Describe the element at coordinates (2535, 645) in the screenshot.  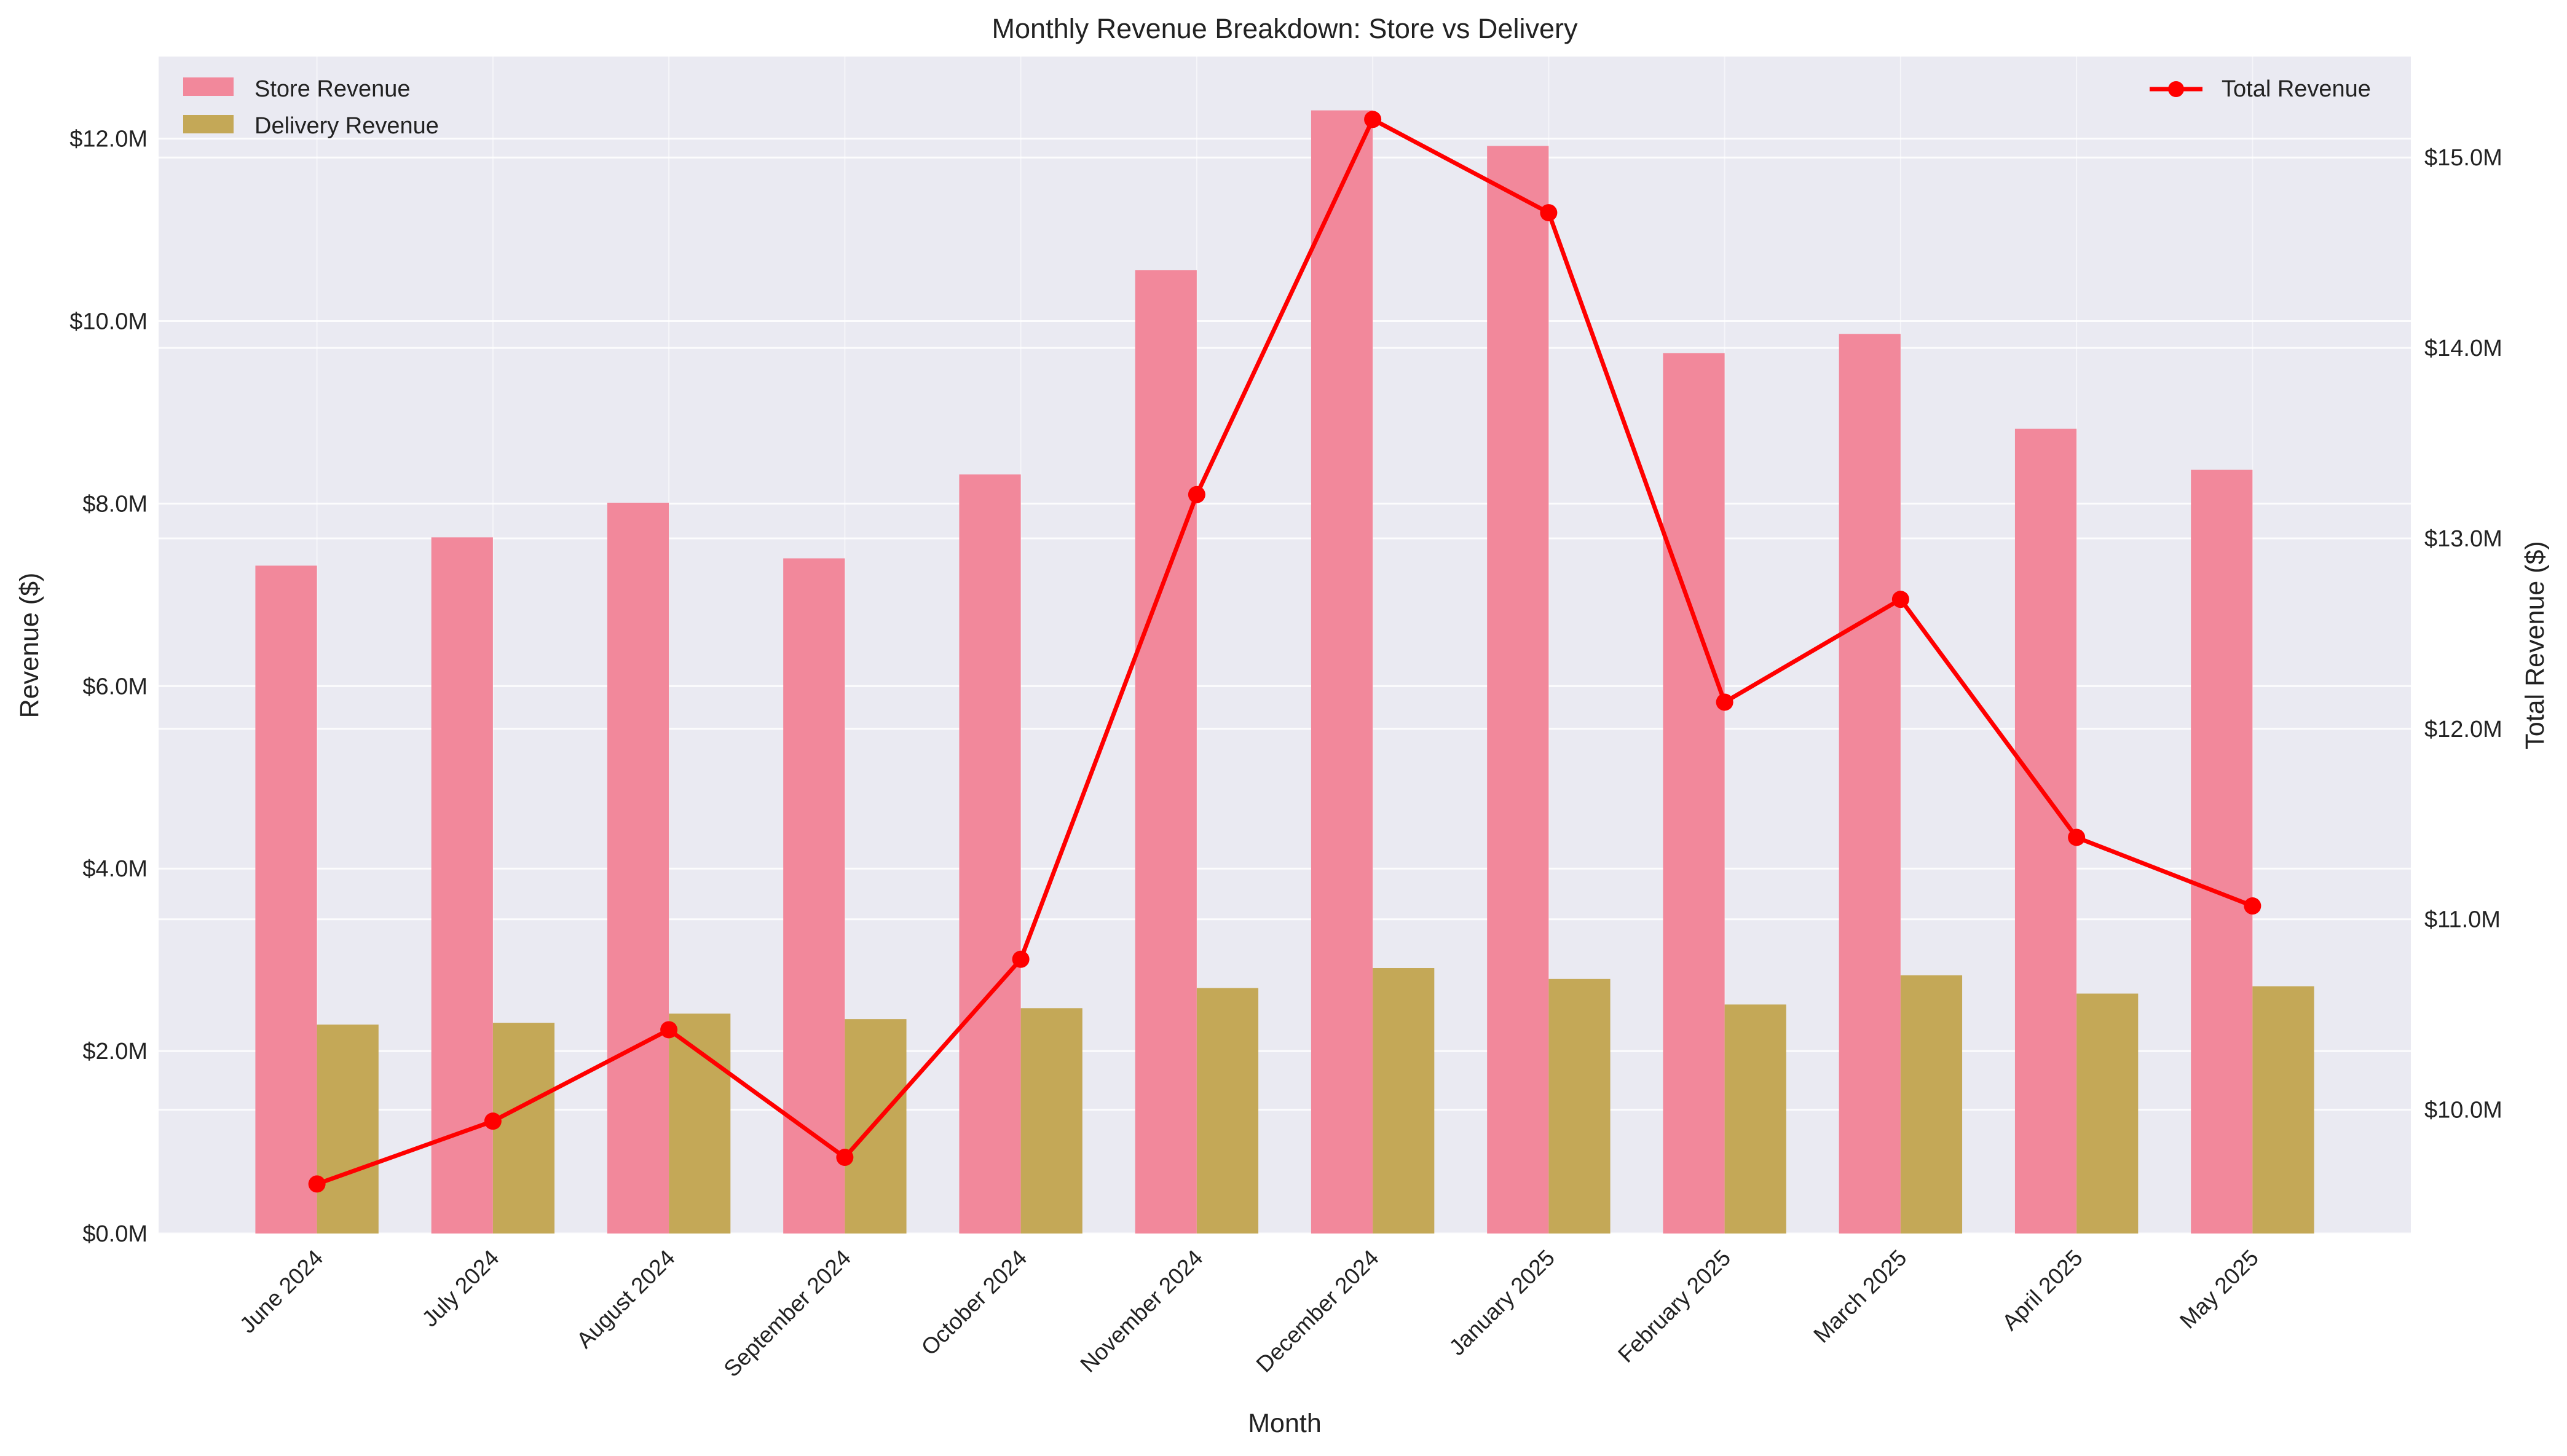
I see `y2-axis-label: Total Revenue ($)` at that location.